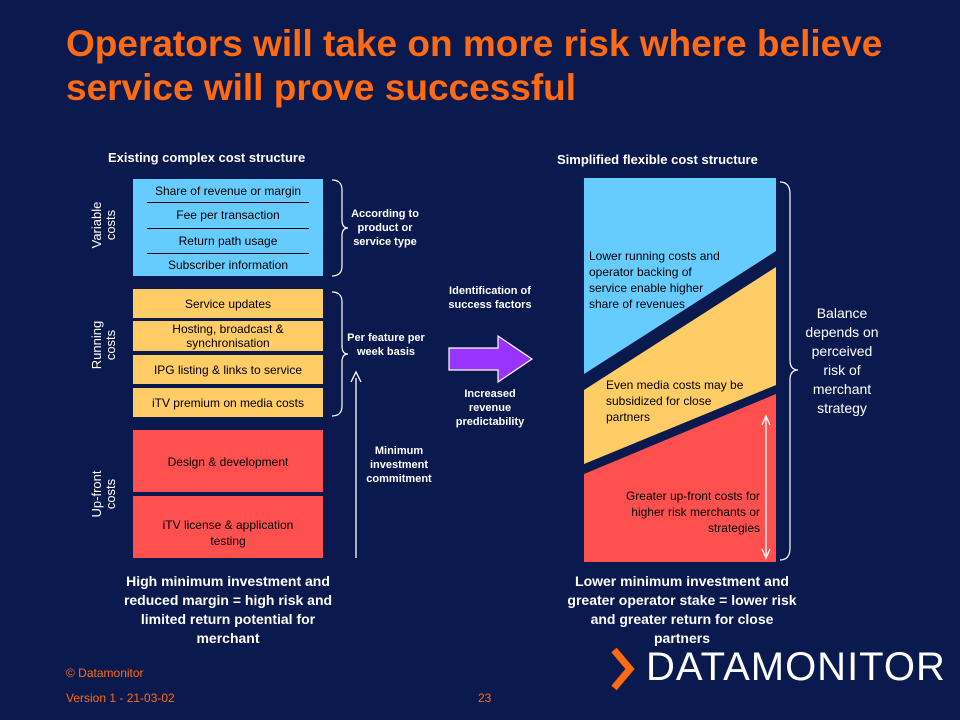  What do you see at coordinates (340, 354) in the screenshot?
I see `running-brace` at bounding box center [340, 354].